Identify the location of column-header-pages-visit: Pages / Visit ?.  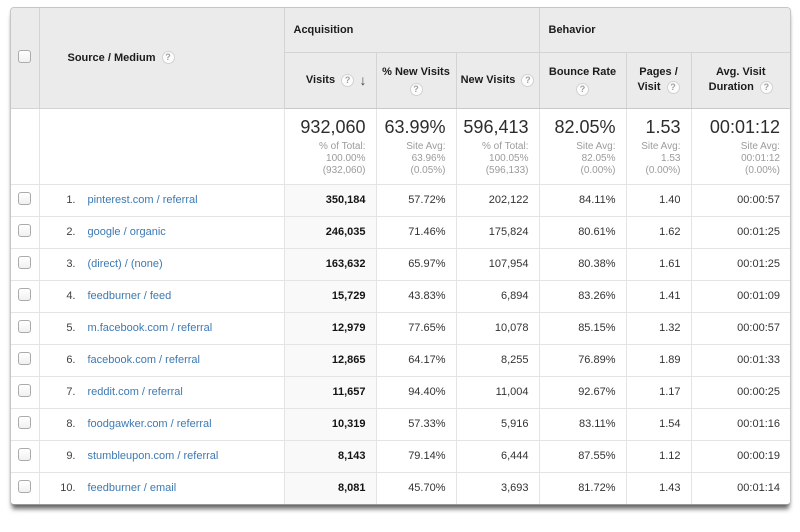
(658, 80).